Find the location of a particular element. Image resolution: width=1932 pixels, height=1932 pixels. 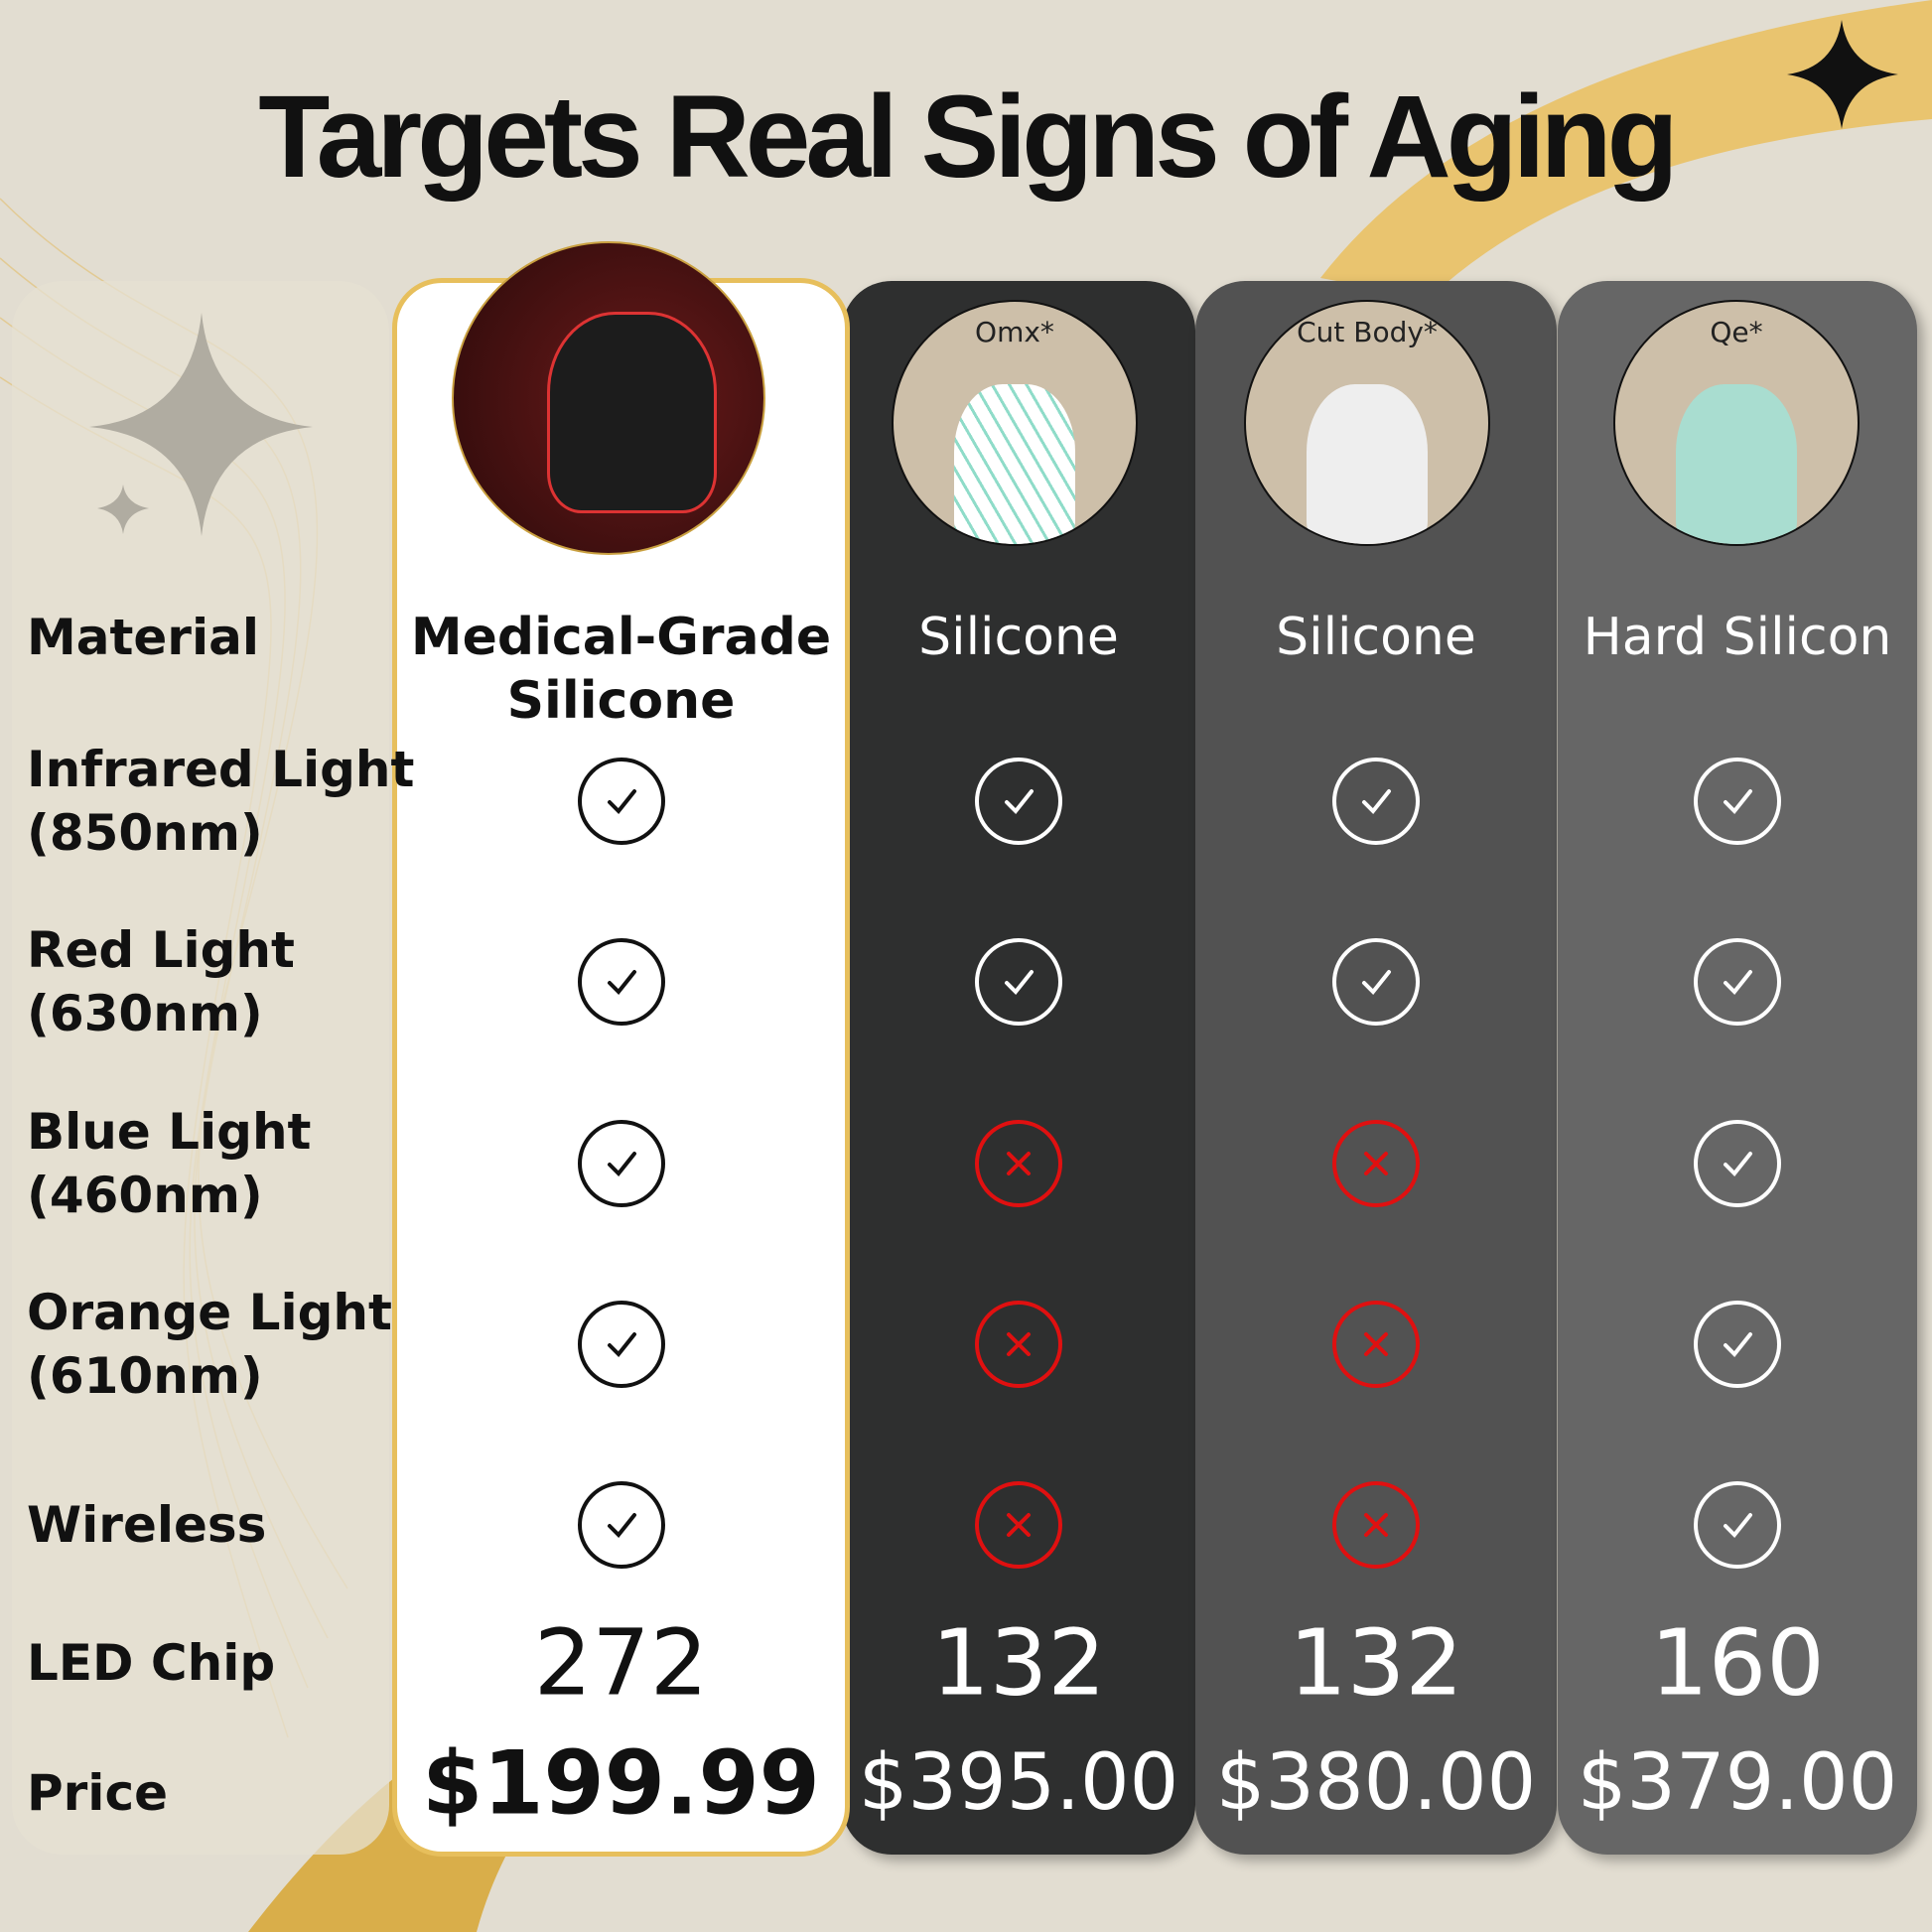

product-image-ours is located at coordinates (609, 398).